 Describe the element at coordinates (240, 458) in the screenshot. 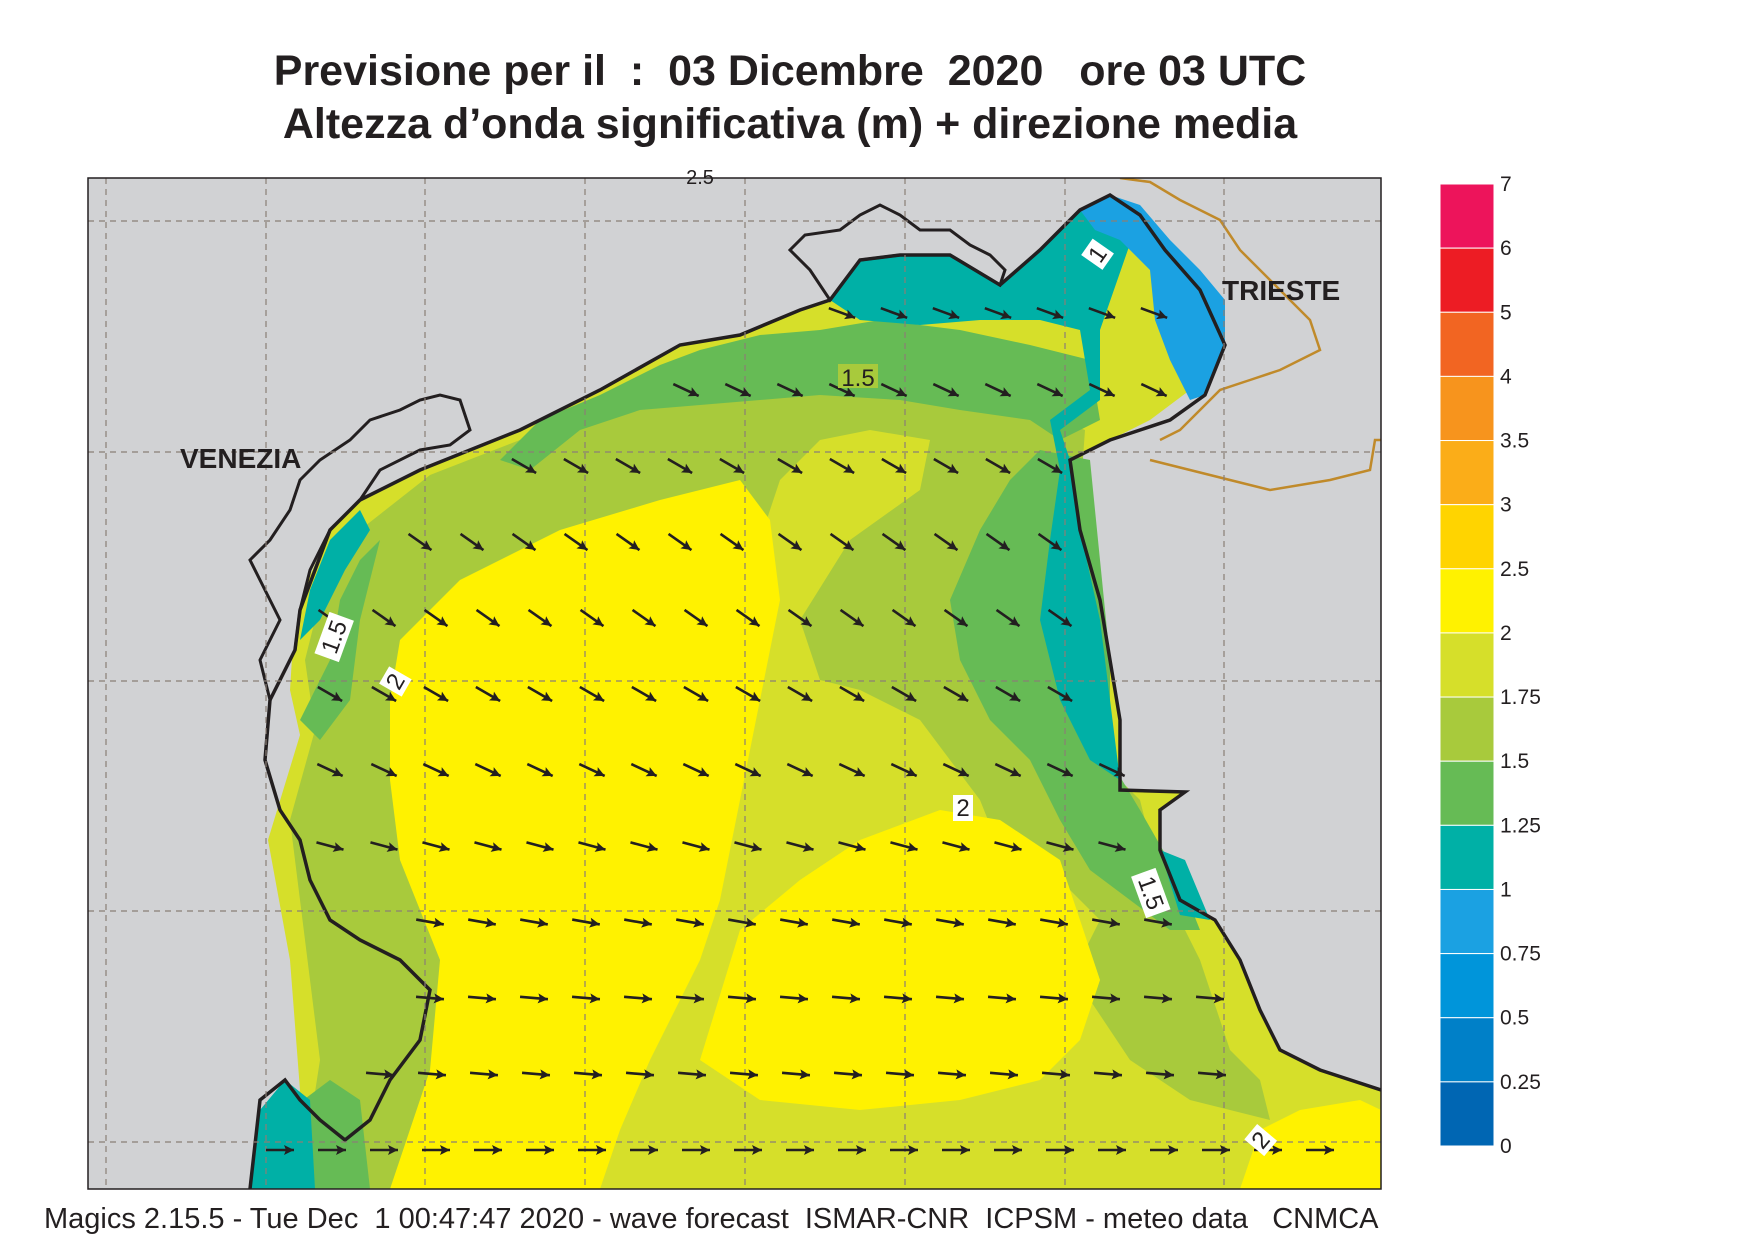

I see `place-label-venezia: VENEZIA` at that location.